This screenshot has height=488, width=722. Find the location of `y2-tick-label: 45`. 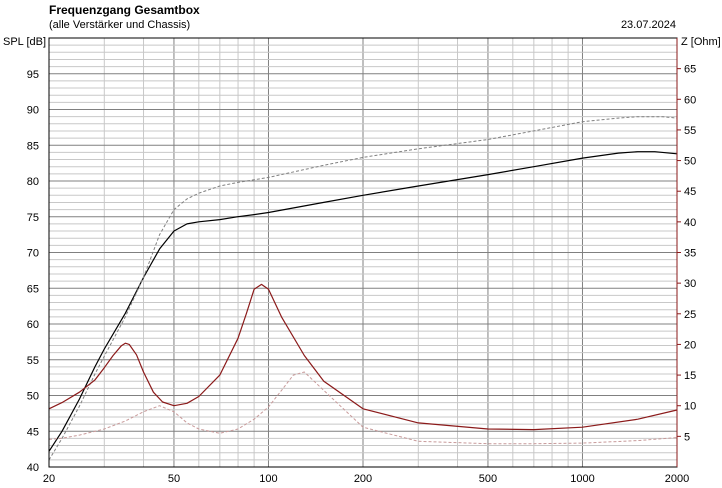

y2-tick-label: 45 is located at coordinates (690, 192).